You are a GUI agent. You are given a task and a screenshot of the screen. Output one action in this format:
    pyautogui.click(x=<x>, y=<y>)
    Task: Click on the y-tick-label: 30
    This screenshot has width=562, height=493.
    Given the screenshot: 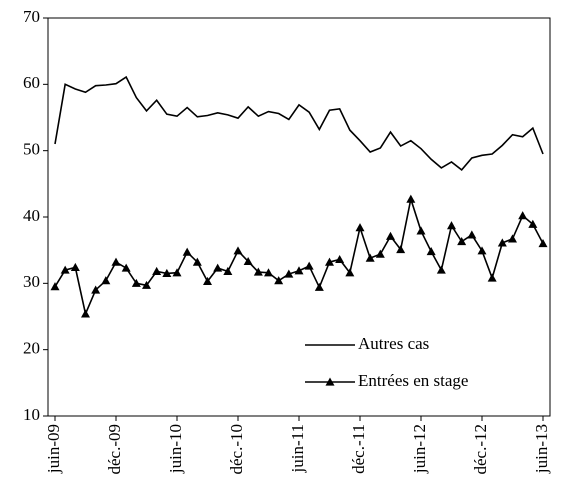 What is the action you would take?
    pyautogui.click(x=31, y=281)
    